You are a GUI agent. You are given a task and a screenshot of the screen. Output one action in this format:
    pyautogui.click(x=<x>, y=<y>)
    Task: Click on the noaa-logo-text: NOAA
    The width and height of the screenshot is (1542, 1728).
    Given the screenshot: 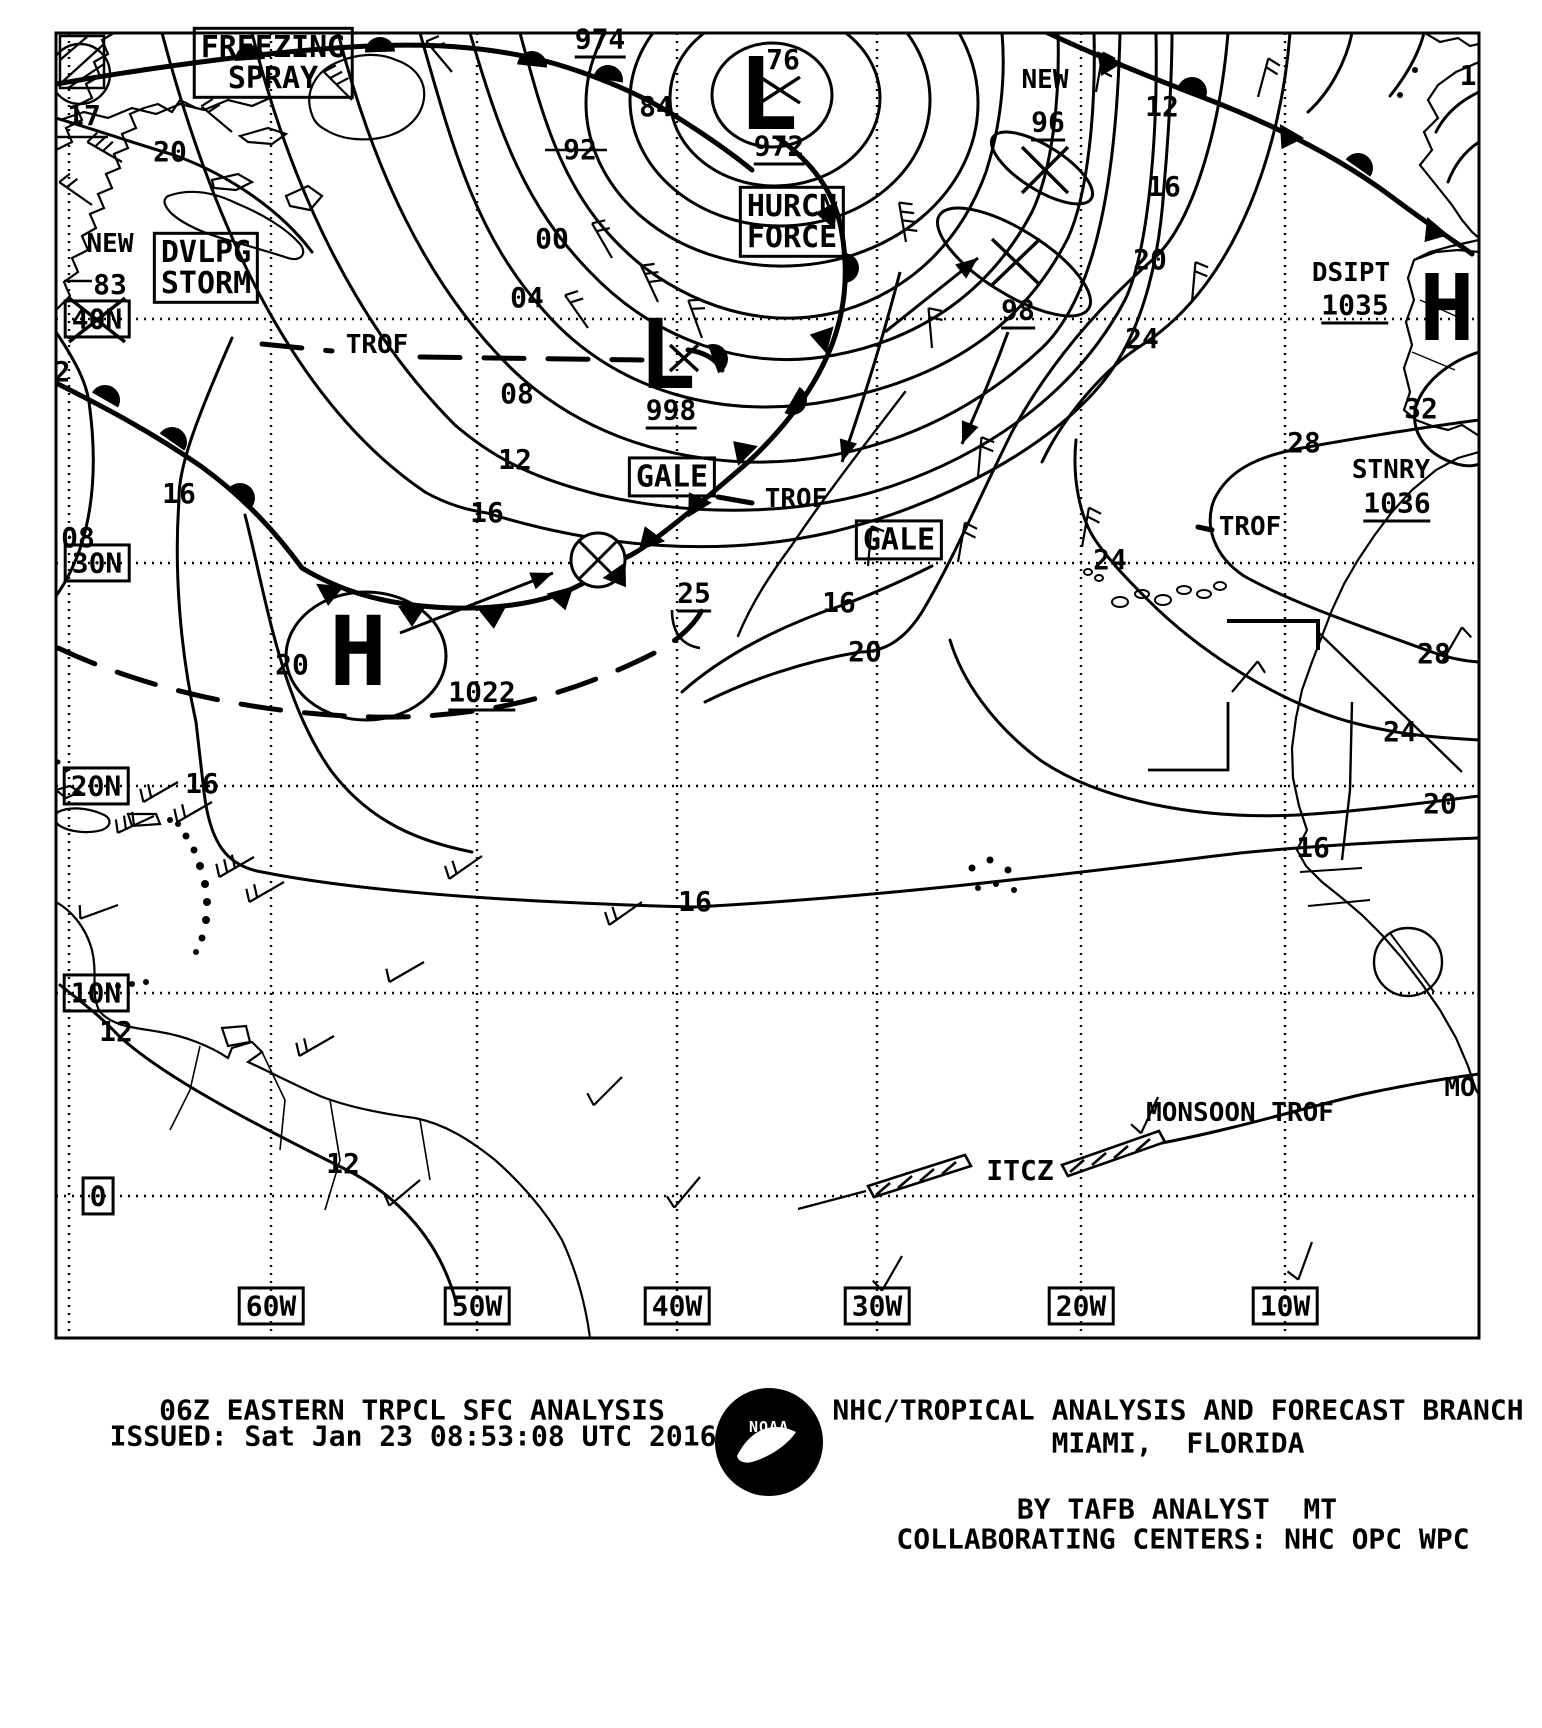 What is the action you would take?
    pyautogui.click(x=769, y=1427)
    